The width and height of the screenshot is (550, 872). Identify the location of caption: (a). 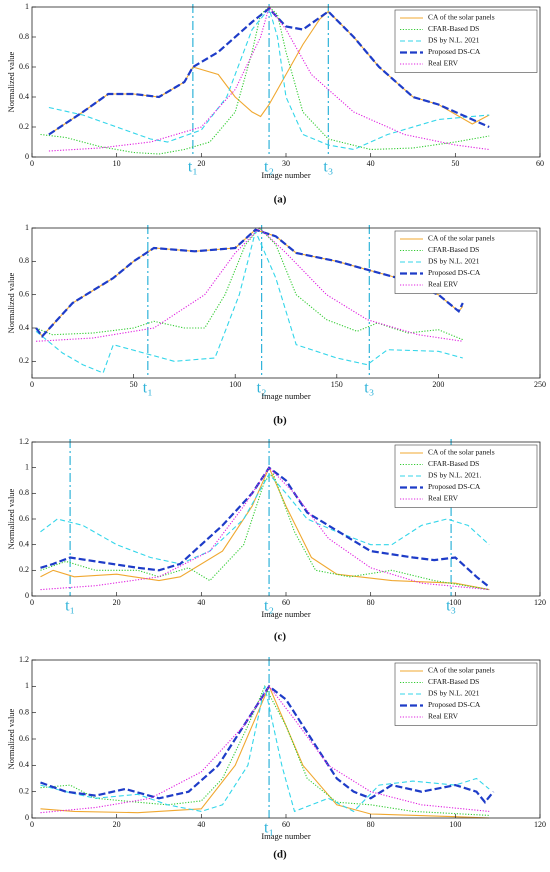
(280, 200).